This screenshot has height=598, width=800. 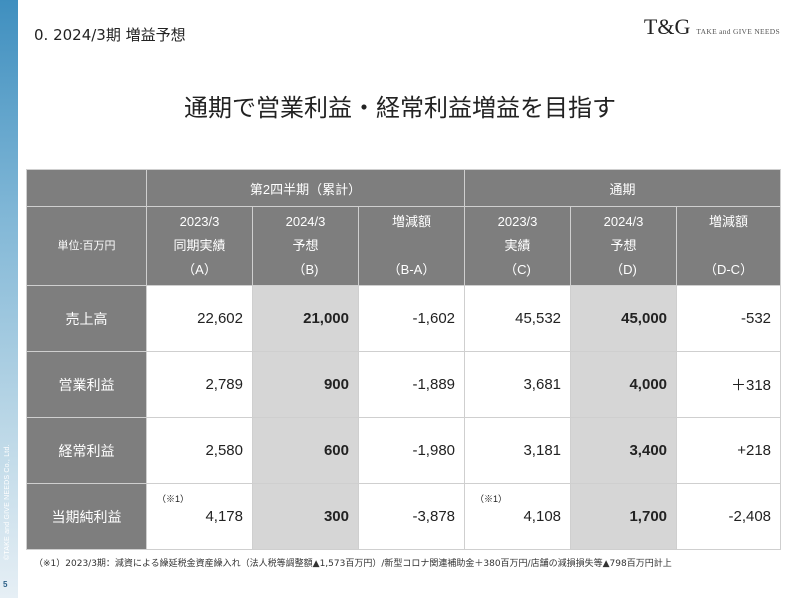 What do you see at coordinates (5, 584) in the screenshot?
I see `page-number: 5` at bounding box center [5, 584].